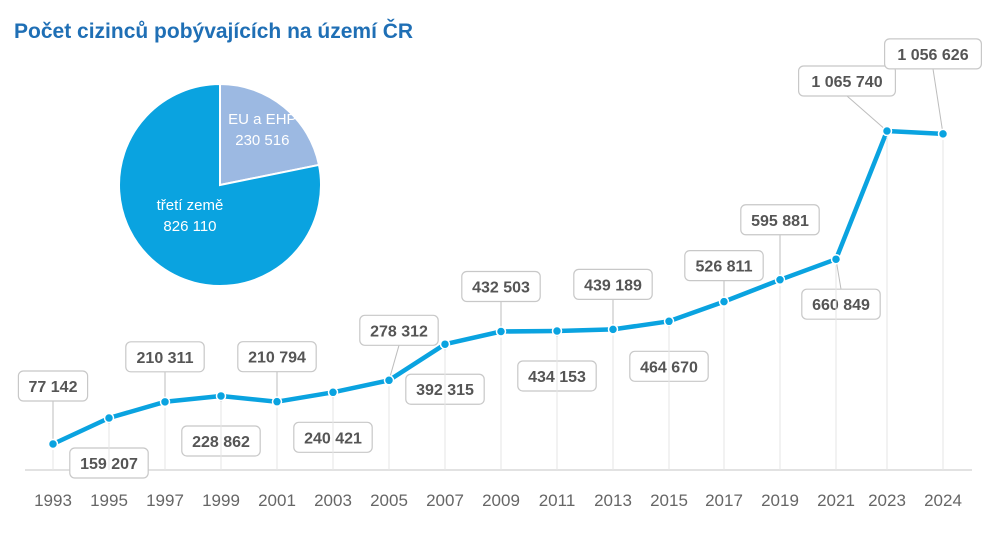 The image size is (995, 536). I want to click on x-tick-label: 2017, so click(724, 500).